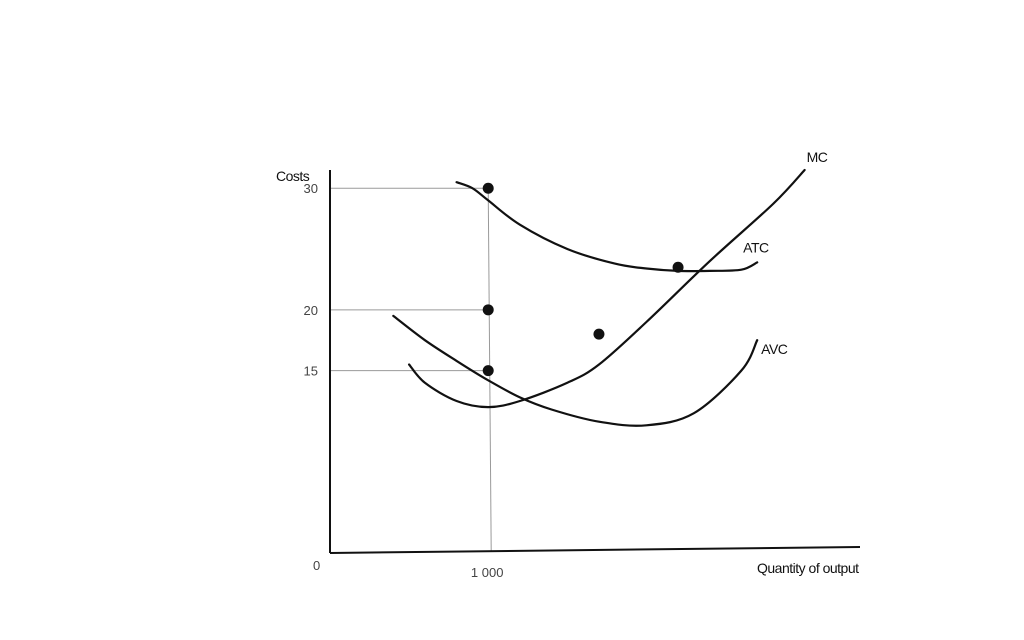  Describe the element at coordinates (595, 550) in the screenshot. I see `x-axis` at that location.